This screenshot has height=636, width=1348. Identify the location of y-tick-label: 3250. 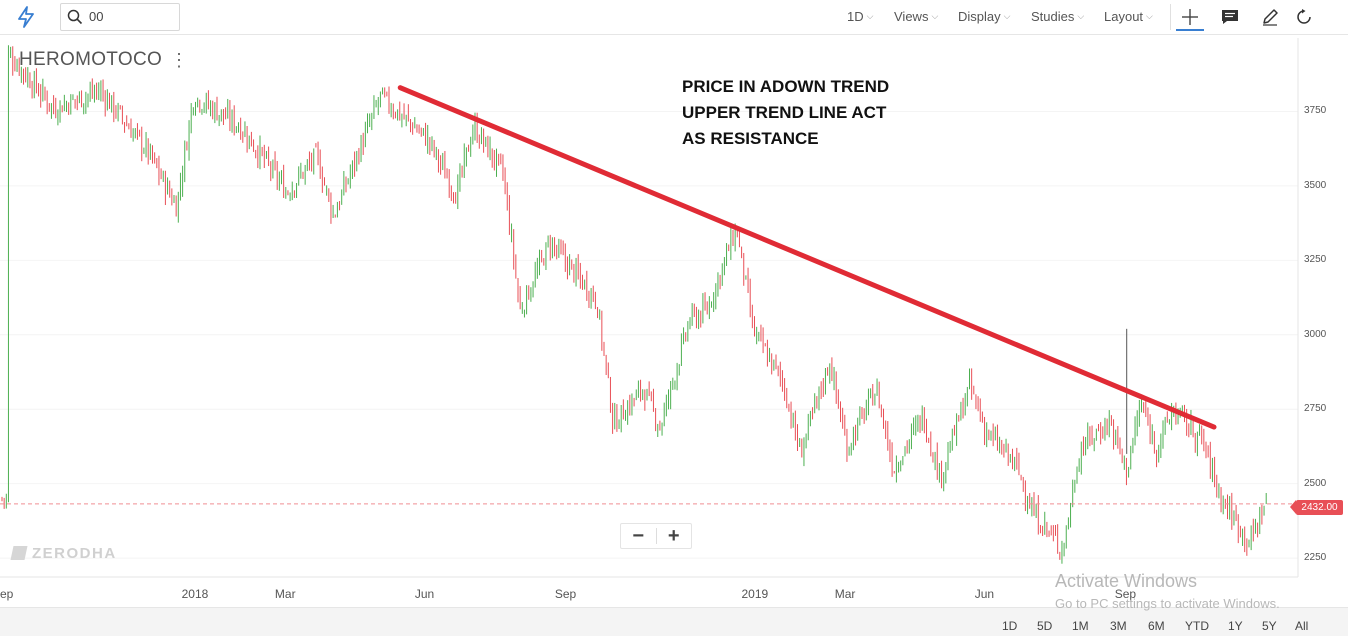
(1315, 260).